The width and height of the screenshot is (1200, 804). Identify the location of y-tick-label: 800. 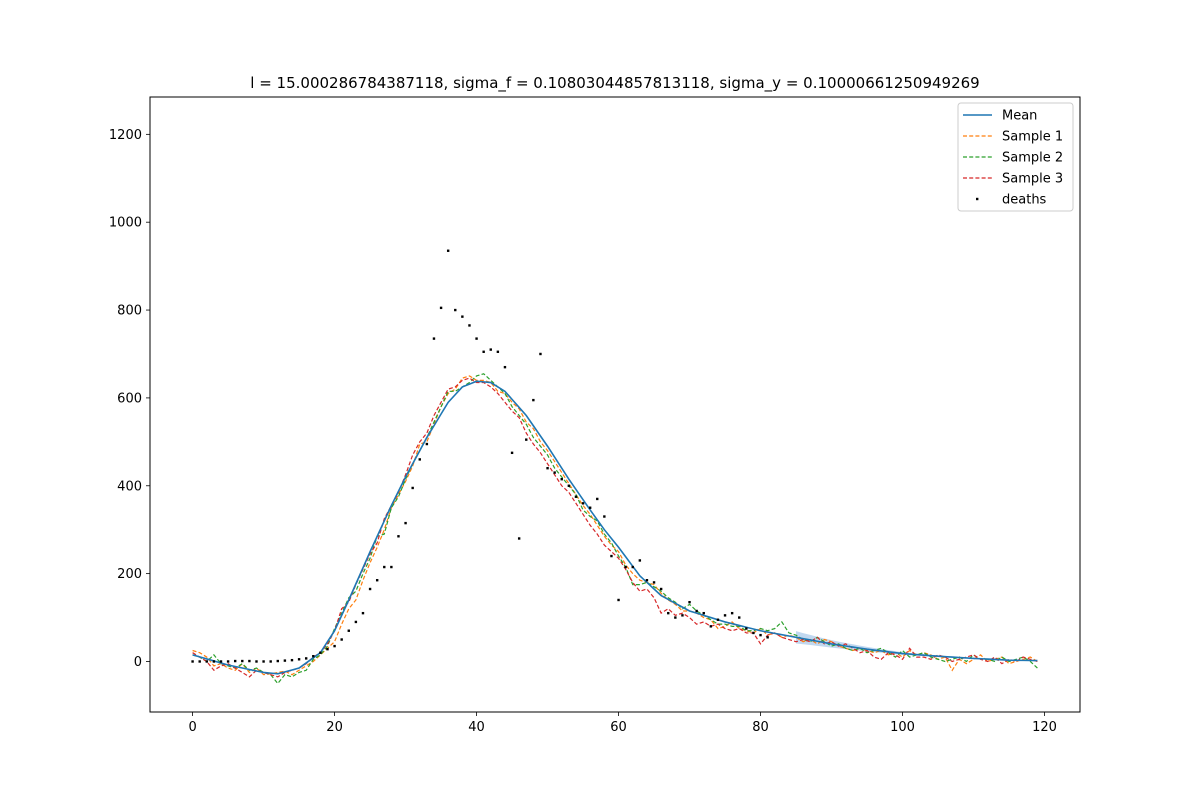
(129, 311).